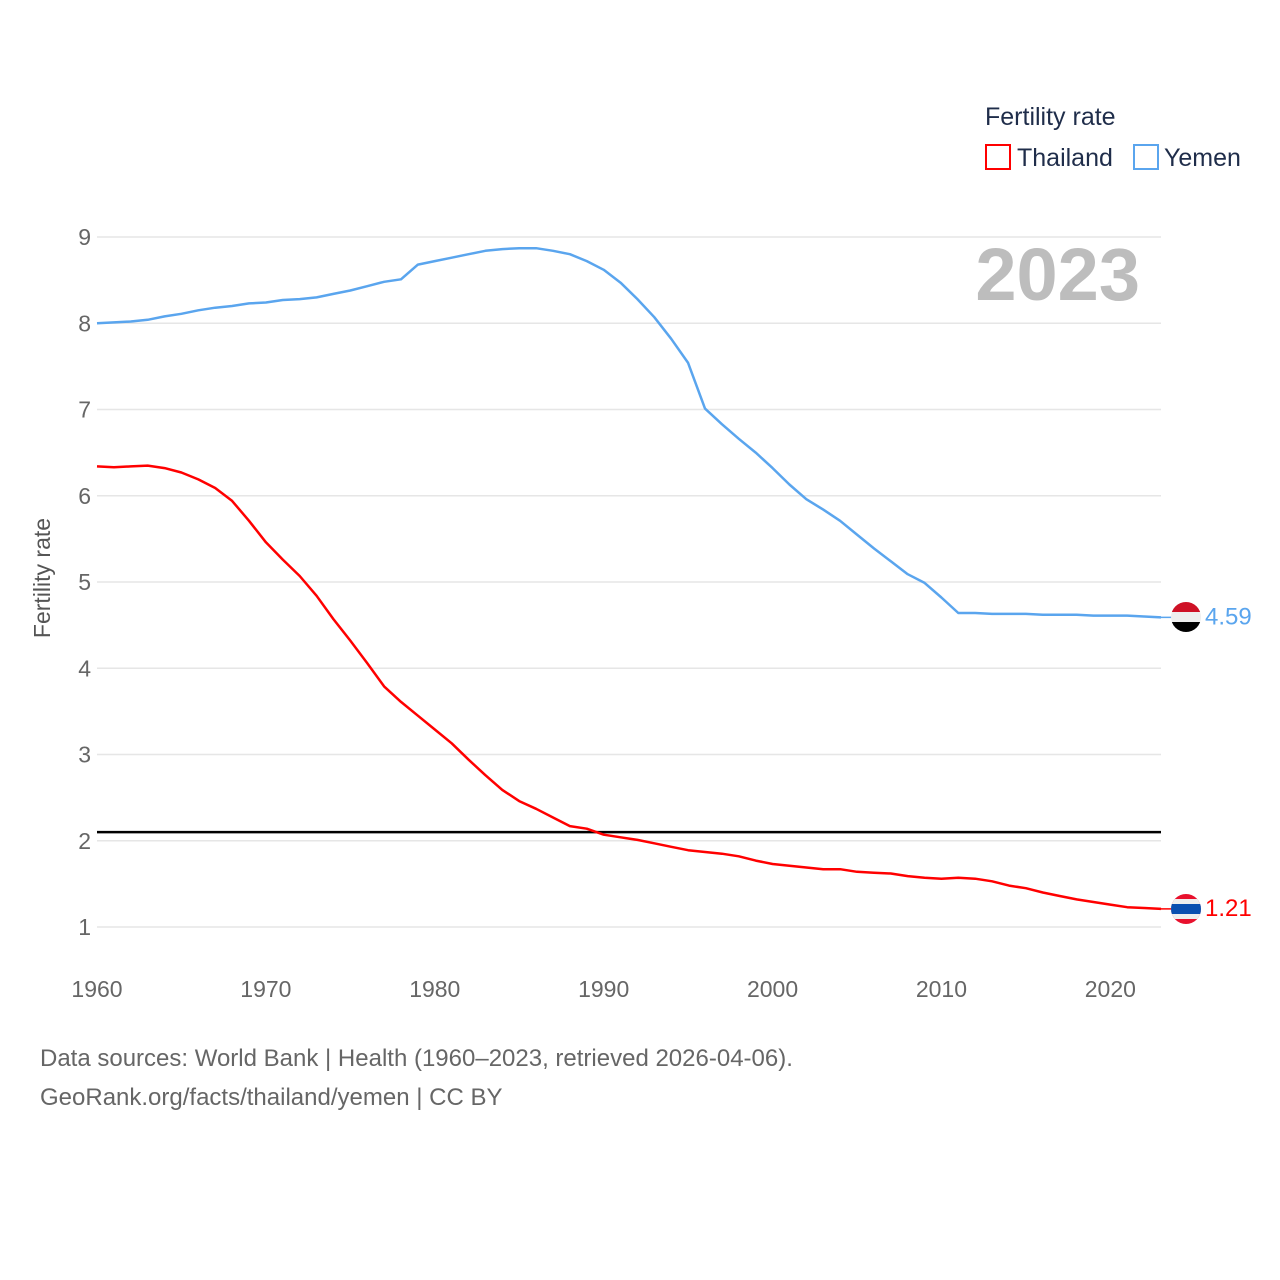  What do you see at coordinates (84, 323) in the screenshot?
I see `y-tick-label: 8` at bounding box center [84, 323].